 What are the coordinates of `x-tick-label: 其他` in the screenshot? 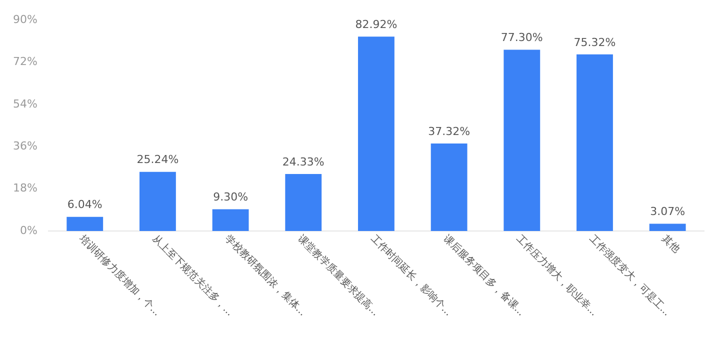 It's located at (671, 244).